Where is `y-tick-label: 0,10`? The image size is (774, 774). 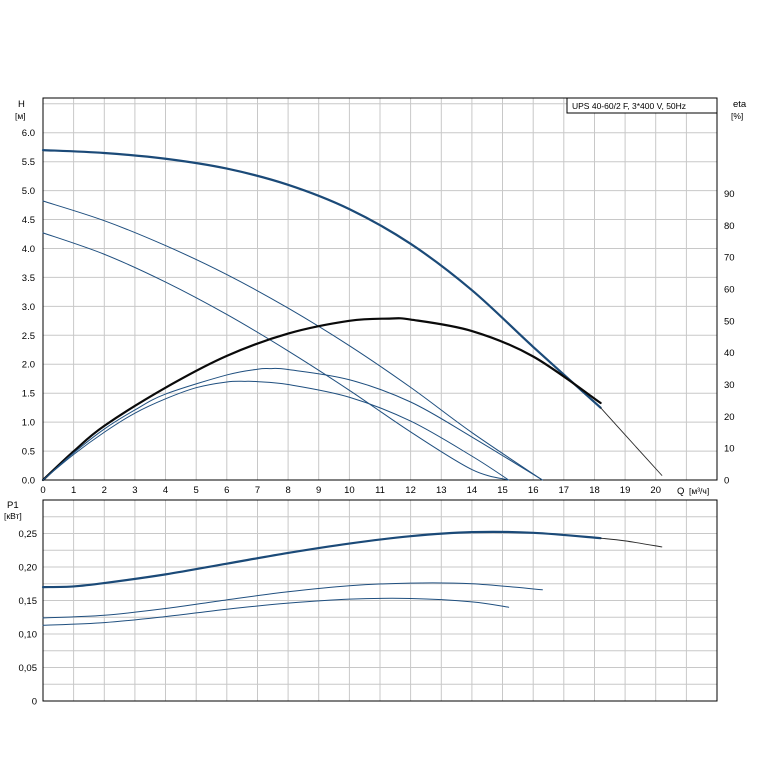 y-tick-label: 0,10 is located at coordinates (28, 635).